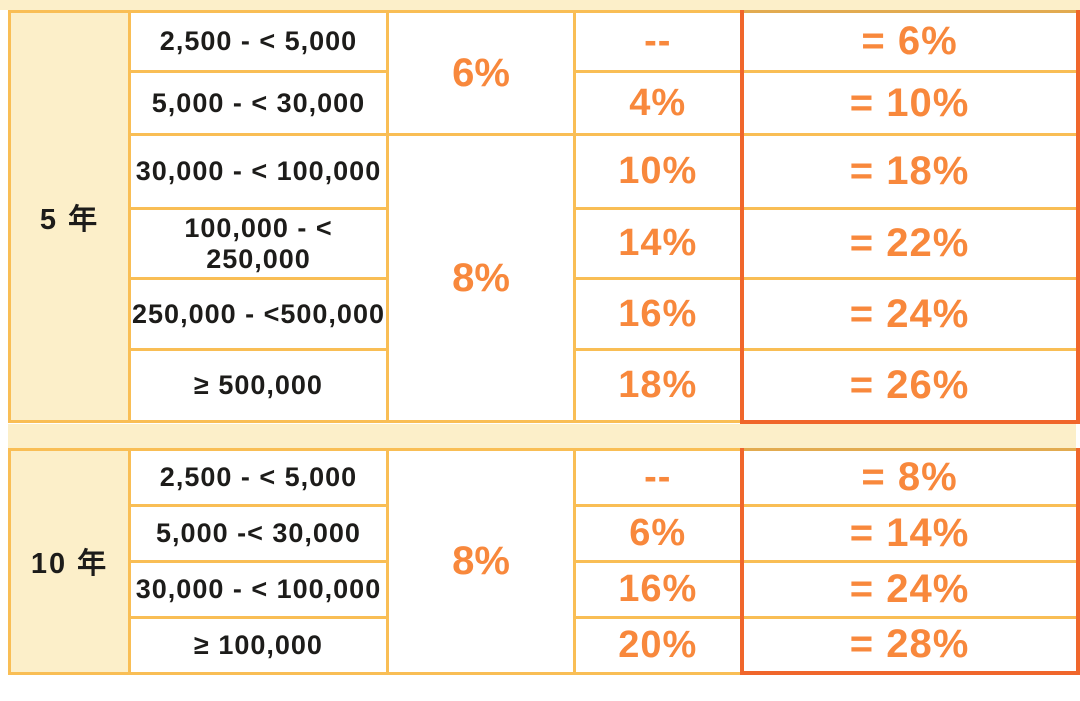 This screenshot has height=701, width=1080. I want to click on range-cell: 250,000 - <500,000, so click(258, 314).